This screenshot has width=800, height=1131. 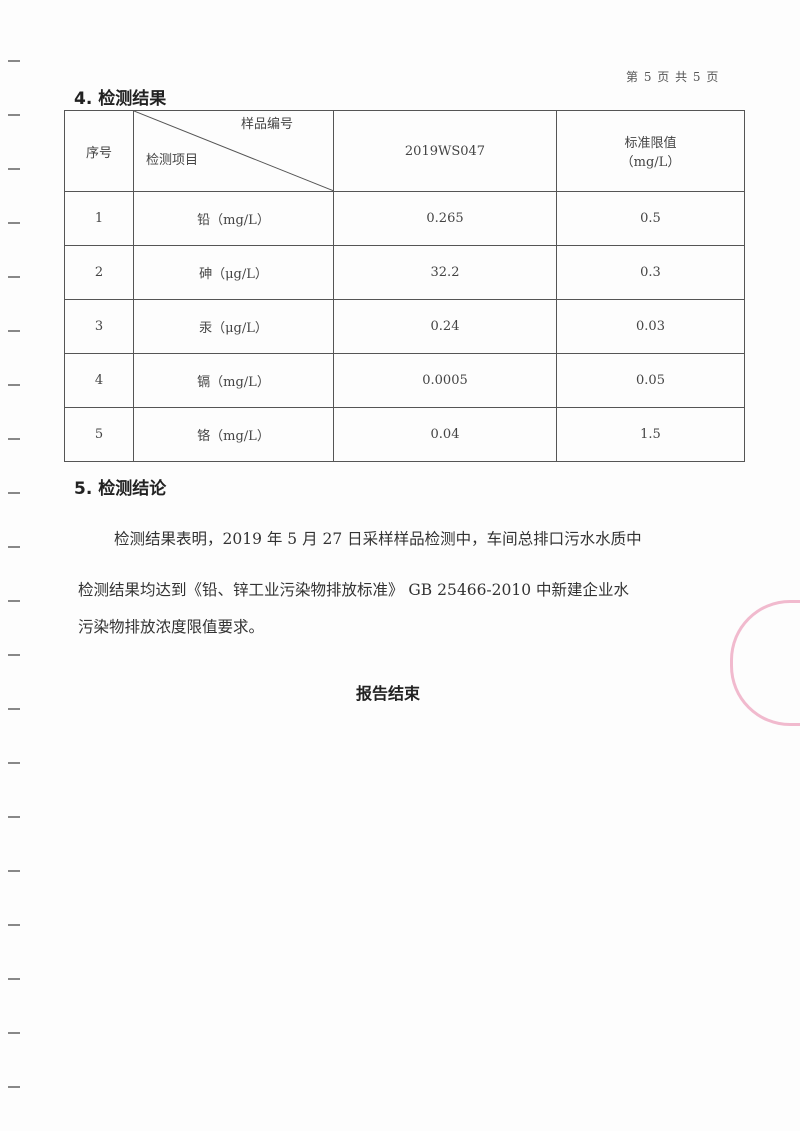 I want to click on header-diagonal-cell: 样品编号 检测项目, so click(x=233, y=151).